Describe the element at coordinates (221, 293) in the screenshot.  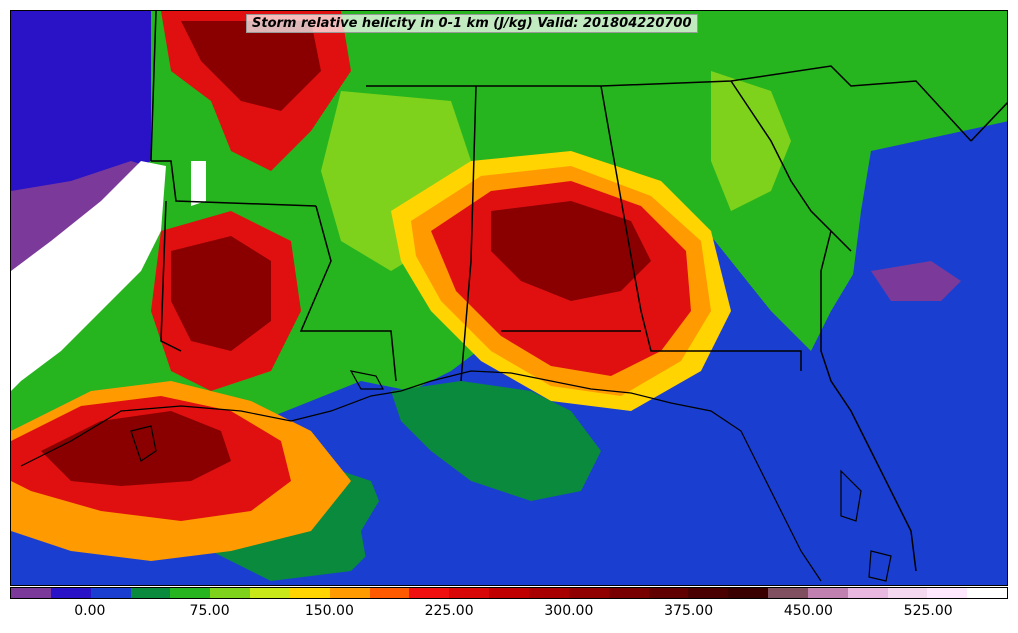
I see `darkred-left-mid` at that location.